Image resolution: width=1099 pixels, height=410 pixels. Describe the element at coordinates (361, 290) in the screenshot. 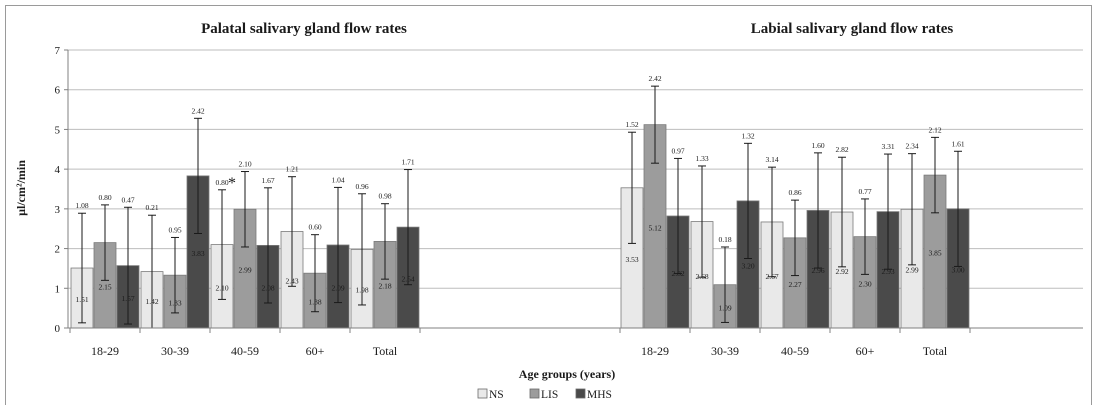

I see `bar-value-label: 1.98` at that location.